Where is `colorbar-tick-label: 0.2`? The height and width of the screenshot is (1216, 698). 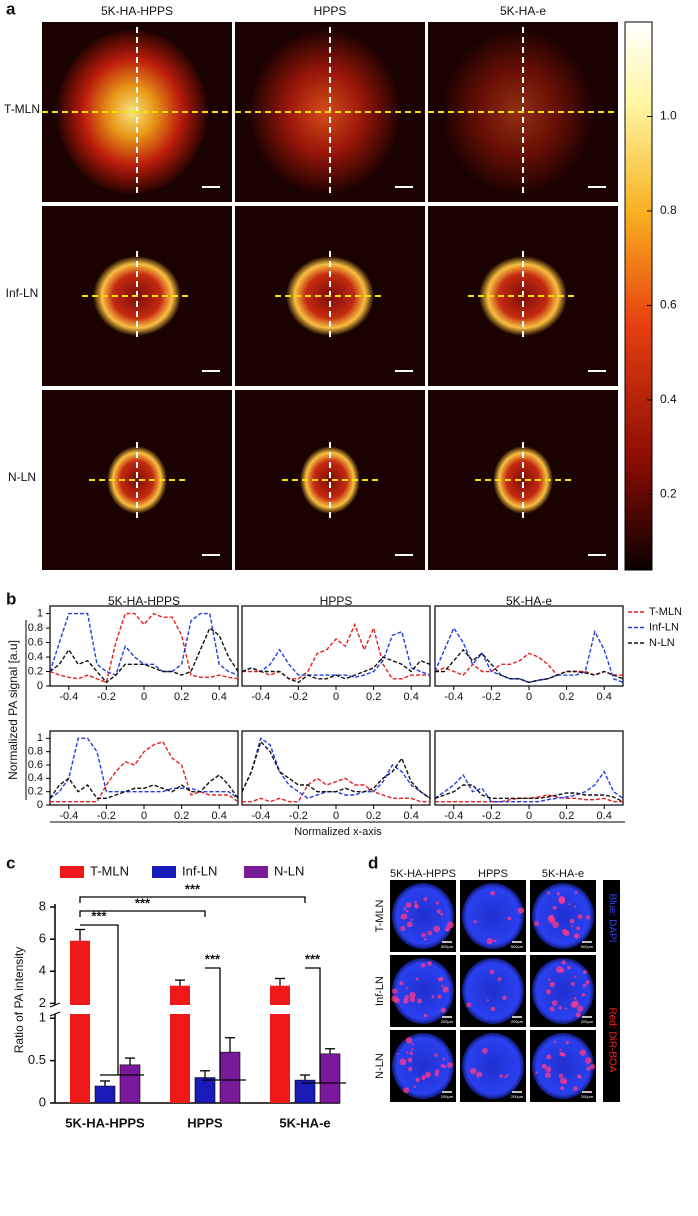
colorbar-tick-label: 0.2 is located at coordinates (668, 494).